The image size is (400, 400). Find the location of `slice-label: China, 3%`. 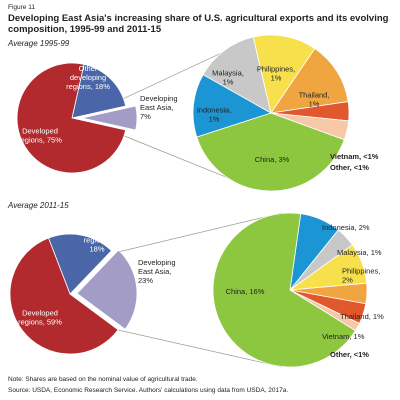

slice-label: China, 3% is located at coordinates (272, 159).